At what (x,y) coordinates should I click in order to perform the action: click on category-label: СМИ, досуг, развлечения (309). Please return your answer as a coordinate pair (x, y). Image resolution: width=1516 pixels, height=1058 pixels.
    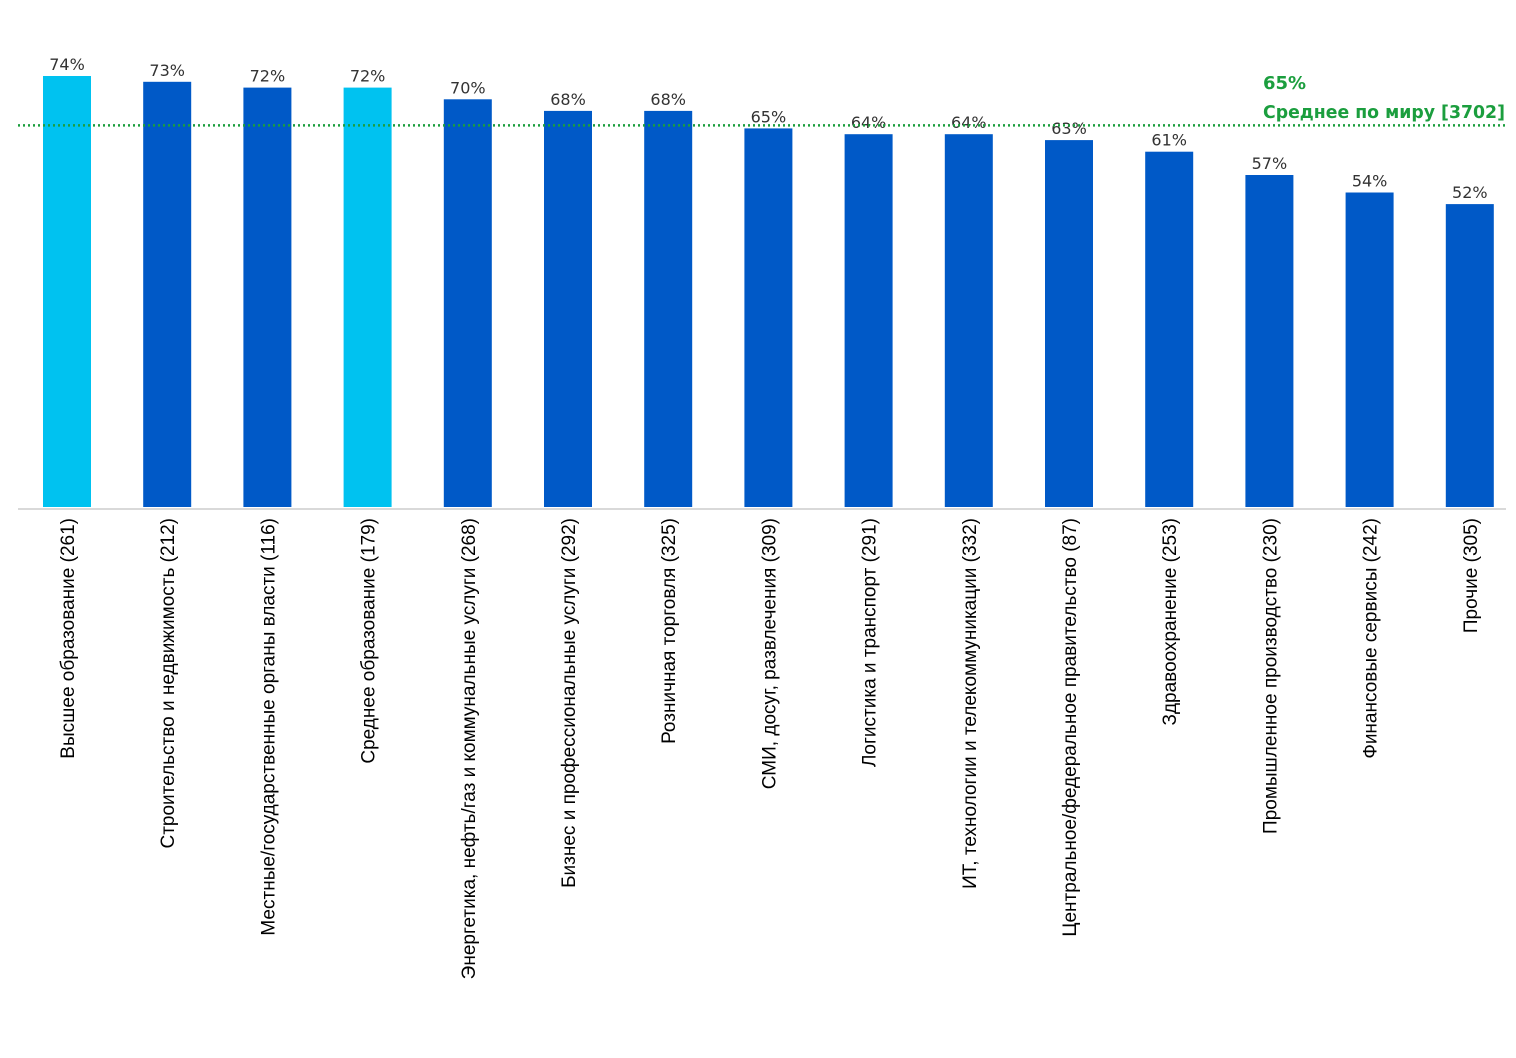
    Looking at the image, I should click on (769, 653).